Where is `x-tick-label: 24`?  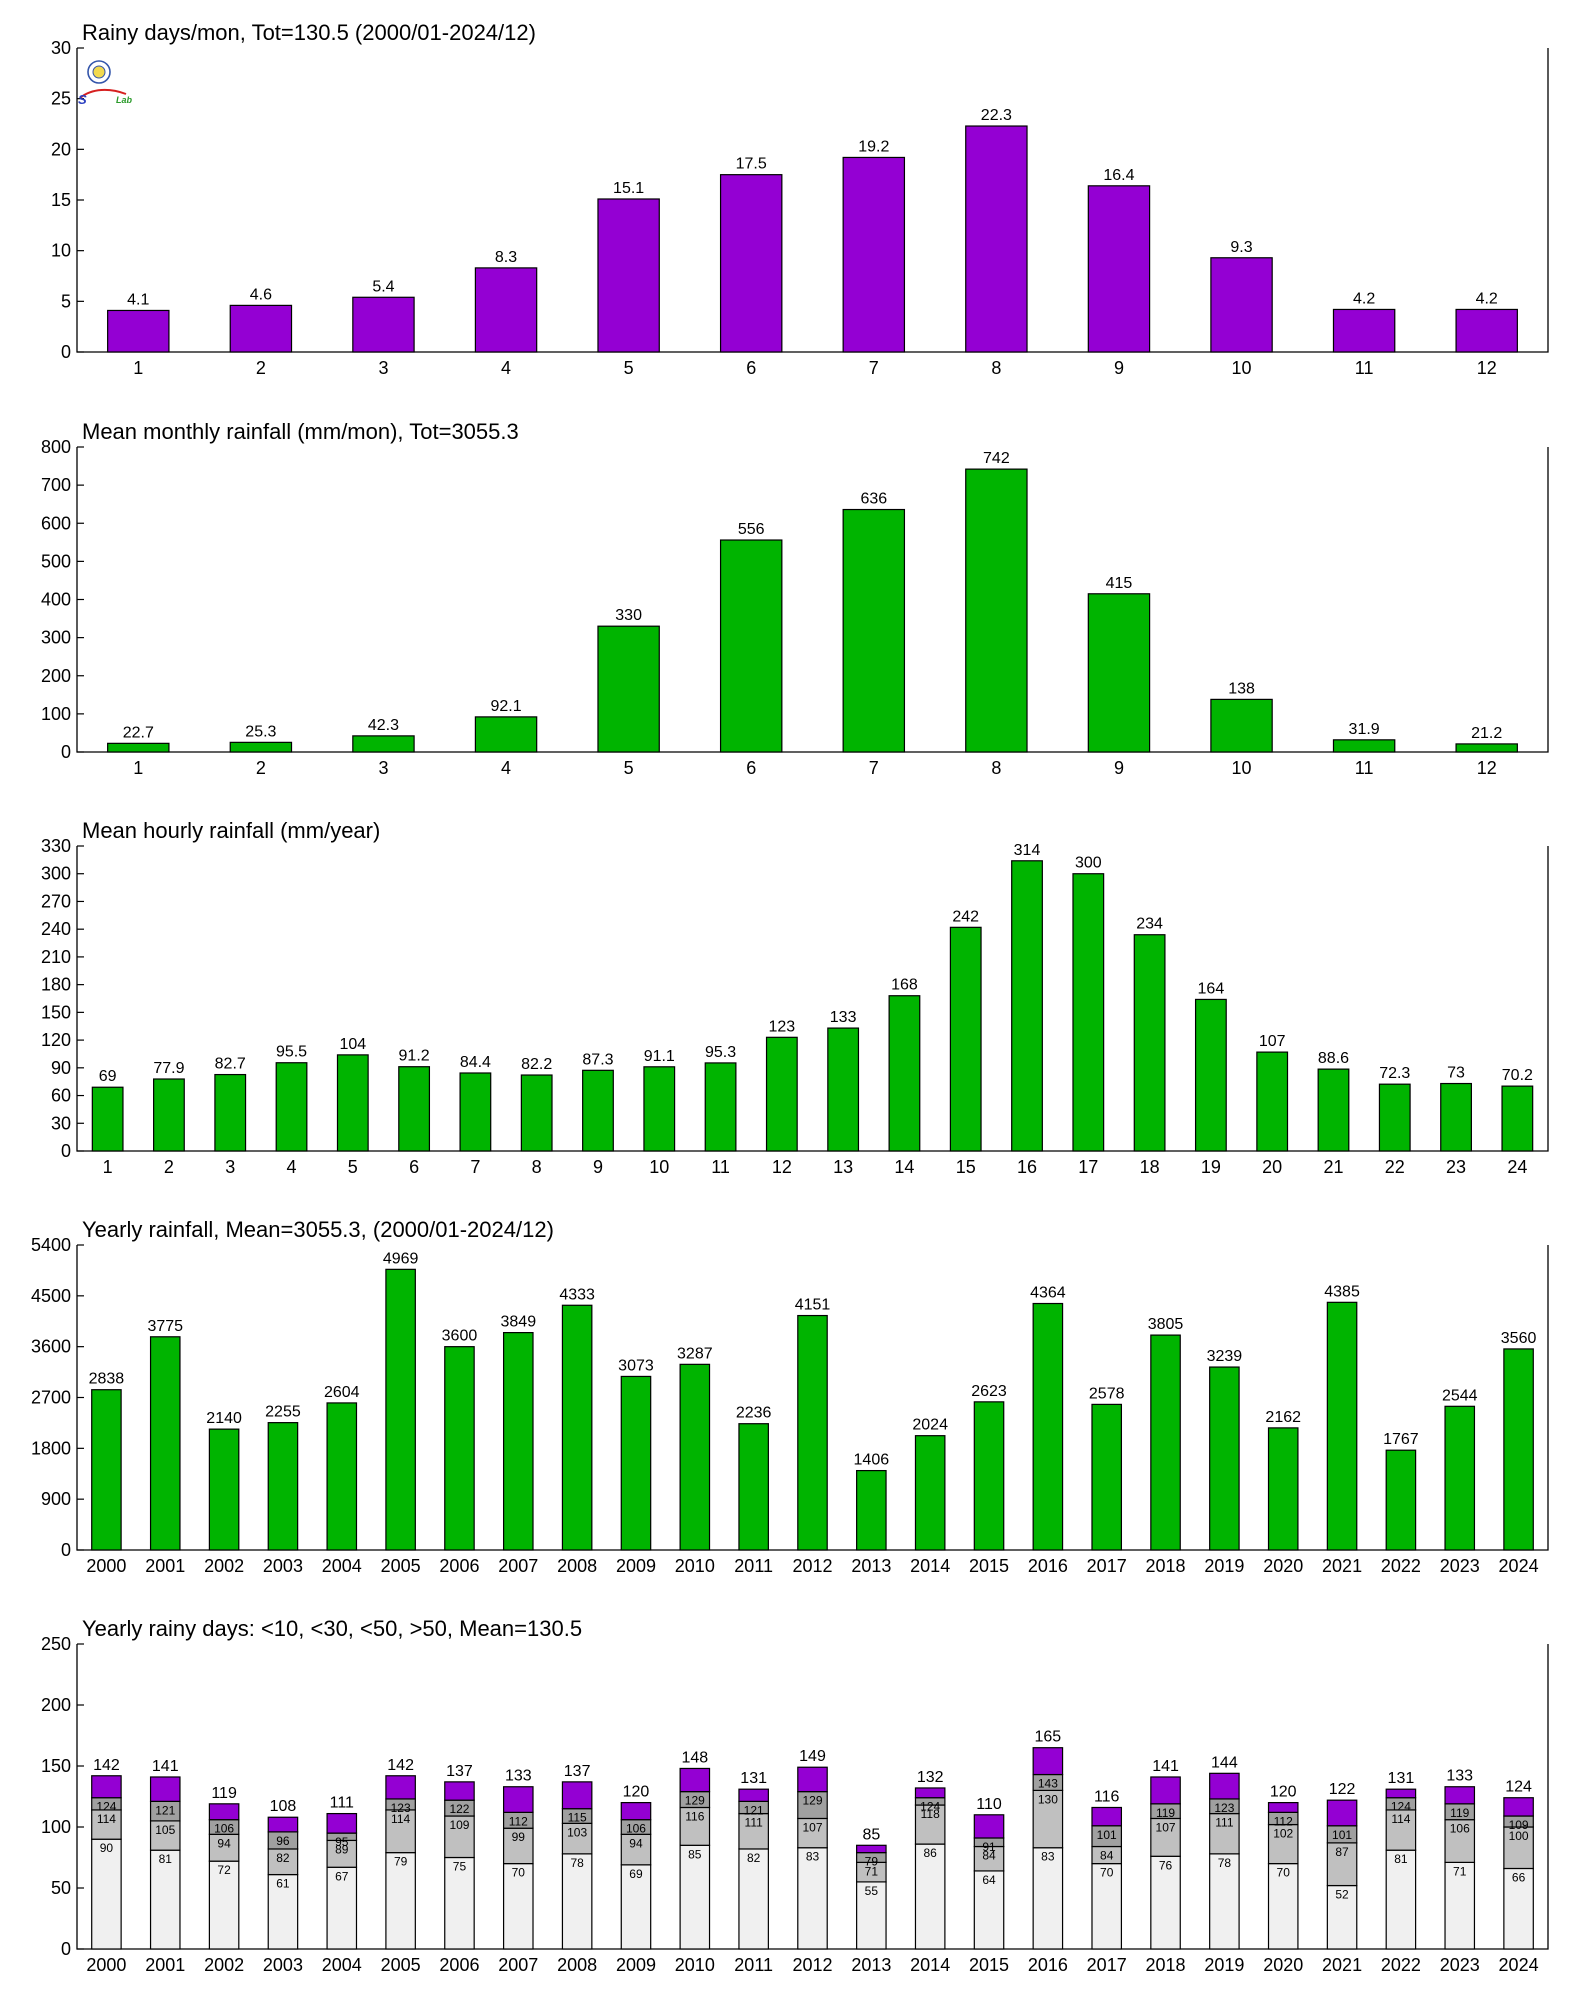 x-tick-label: 24 is located at coordinates (1517, 1167).